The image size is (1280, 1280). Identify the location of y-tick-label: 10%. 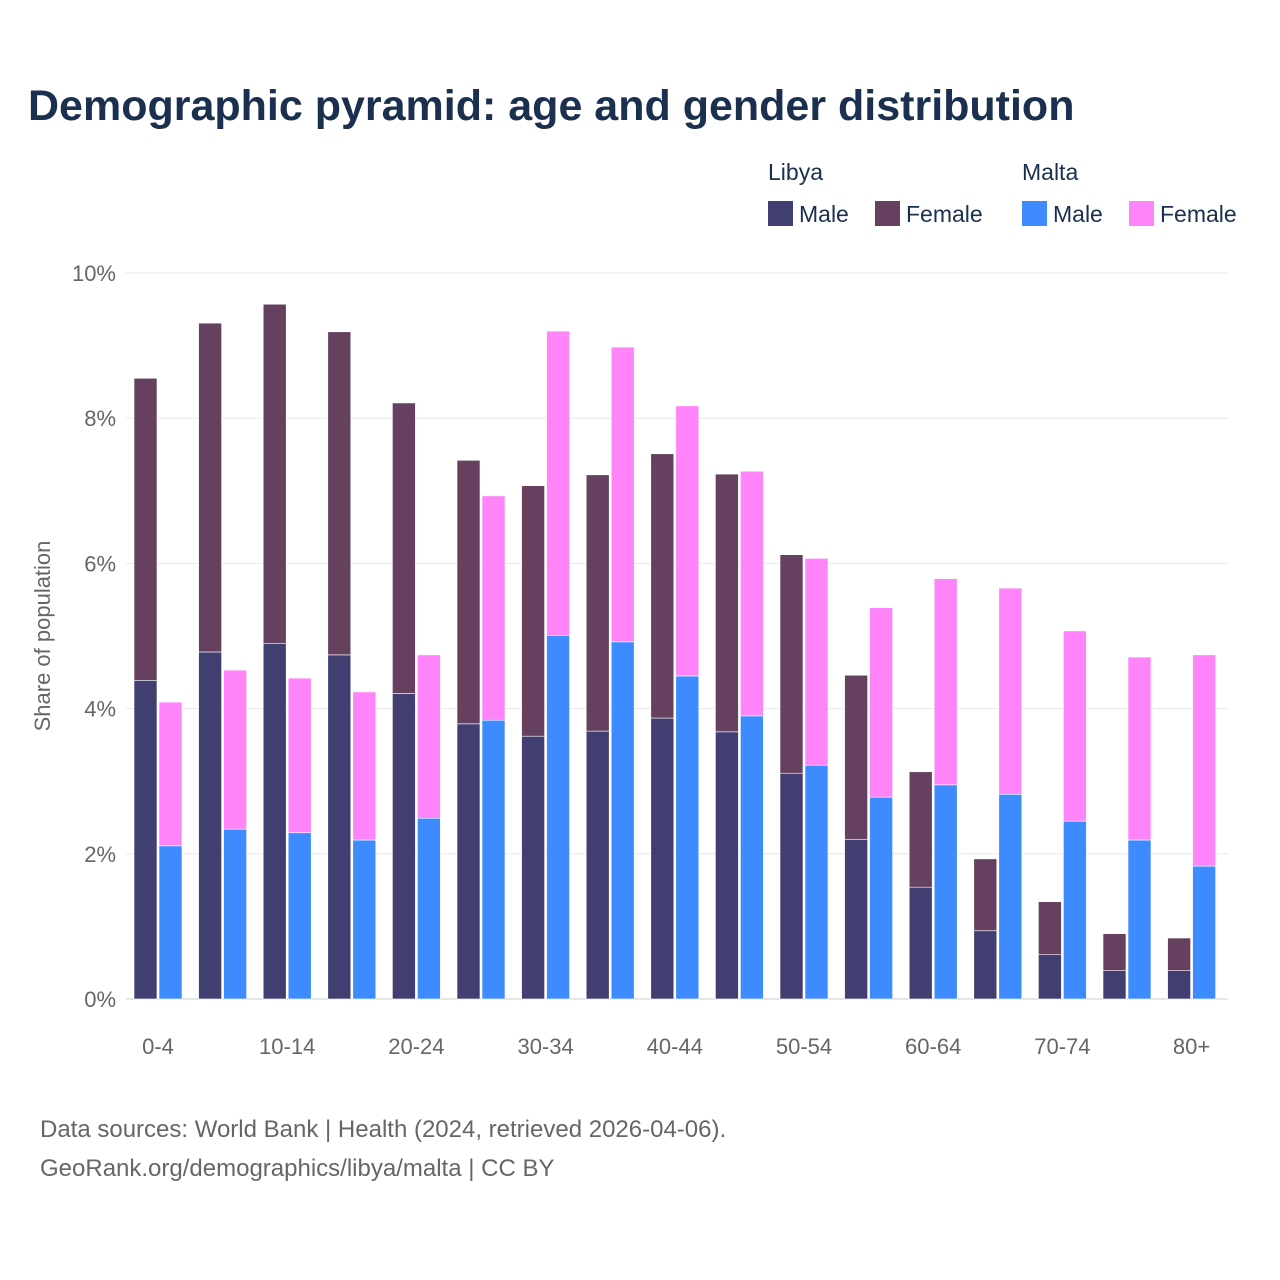
(94, 273).